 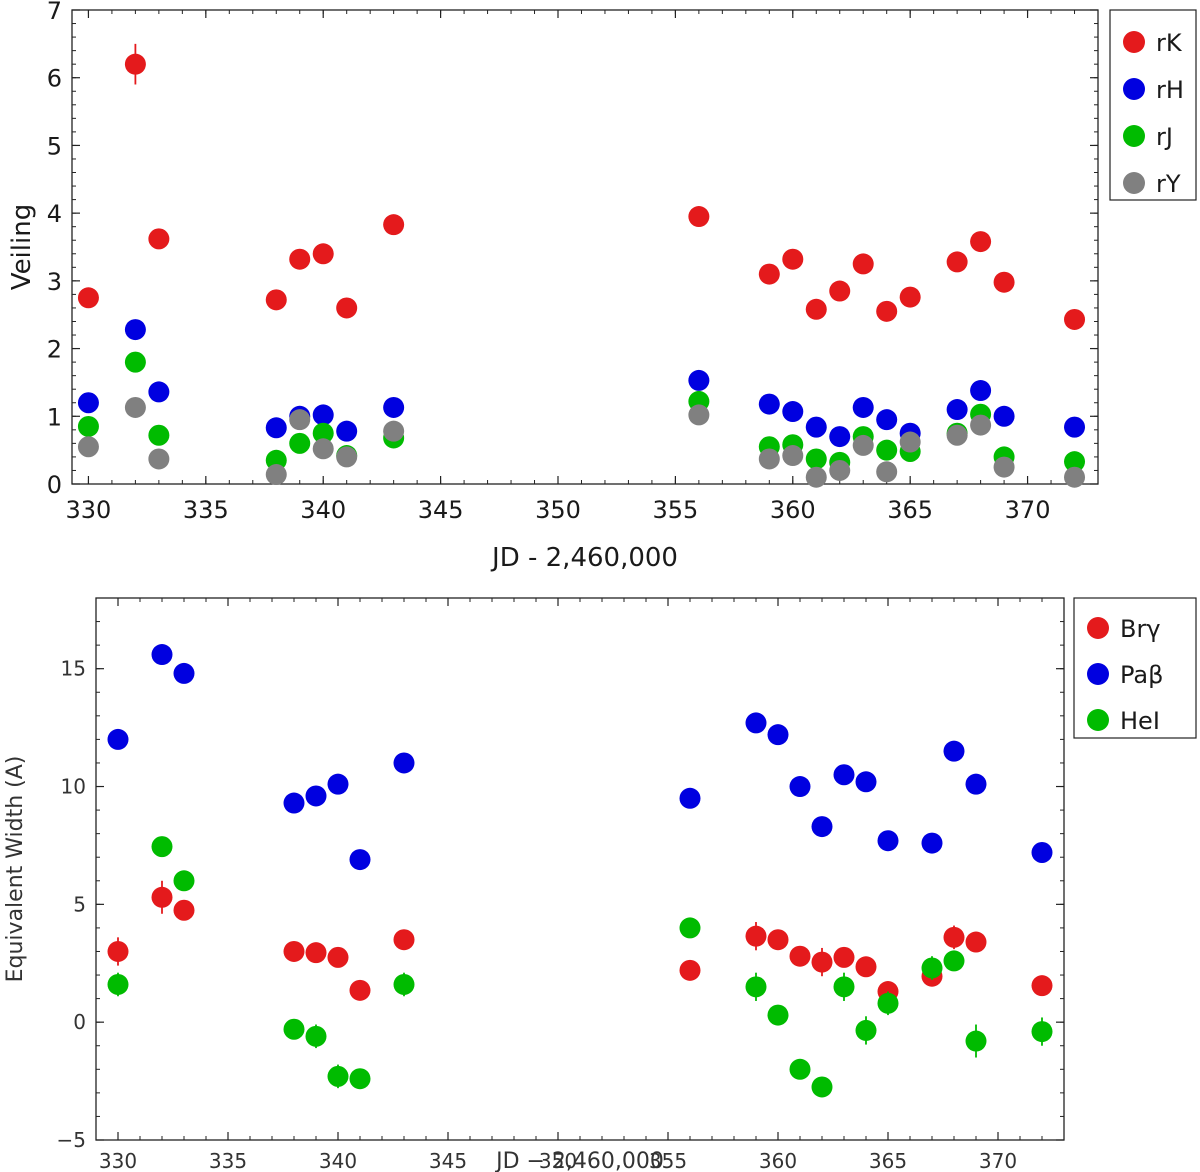 What do you see at coordinates (54, 350) in the screenshot?
I see `y-tick-label: 2` at bounding box center [54, 350].